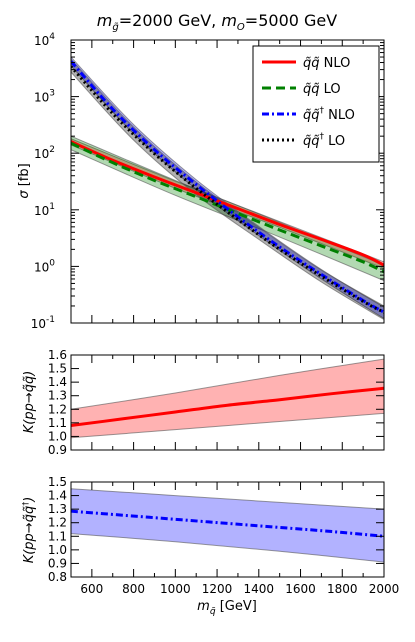 The image size is (415, 642). What do you see at coordinates (175, 589) in the screenshot?
I see `x-tick-label: 1000` at bounding box center [175, 589].